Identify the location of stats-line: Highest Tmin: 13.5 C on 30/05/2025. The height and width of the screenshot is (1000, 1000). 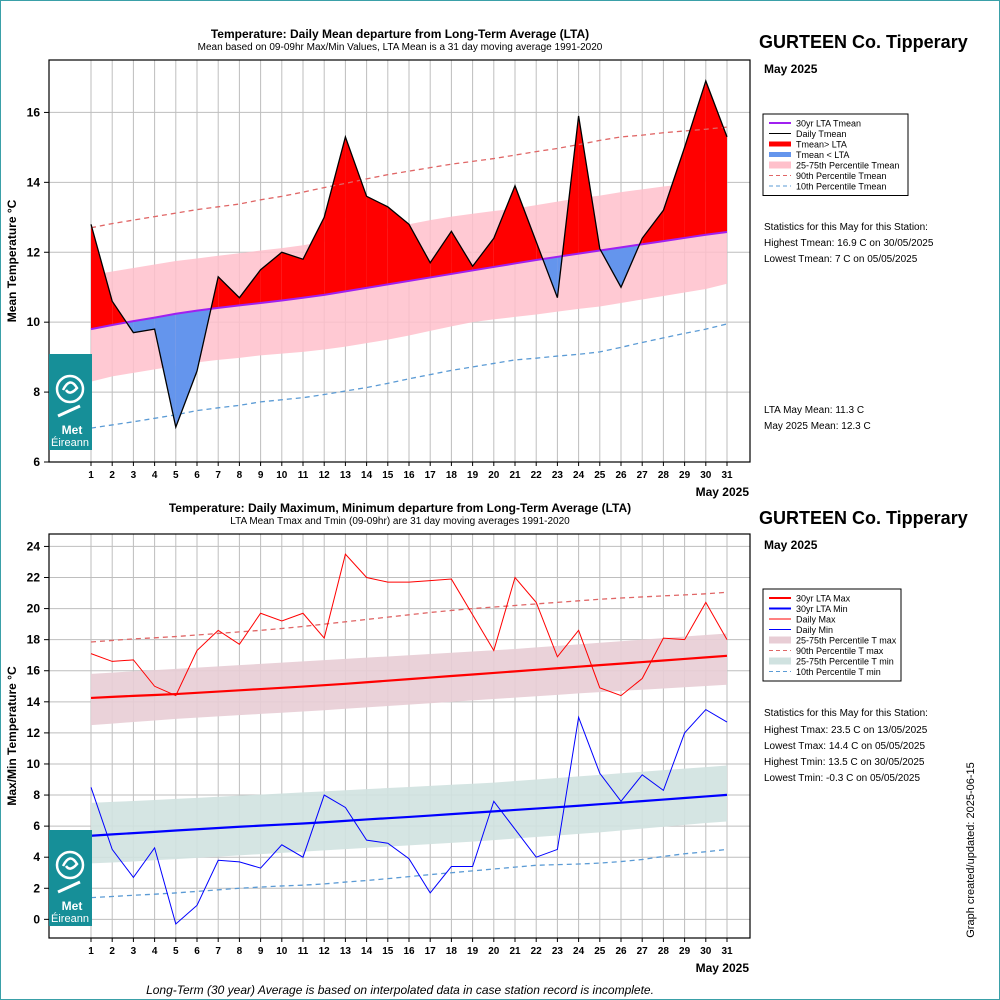
(844, 762).